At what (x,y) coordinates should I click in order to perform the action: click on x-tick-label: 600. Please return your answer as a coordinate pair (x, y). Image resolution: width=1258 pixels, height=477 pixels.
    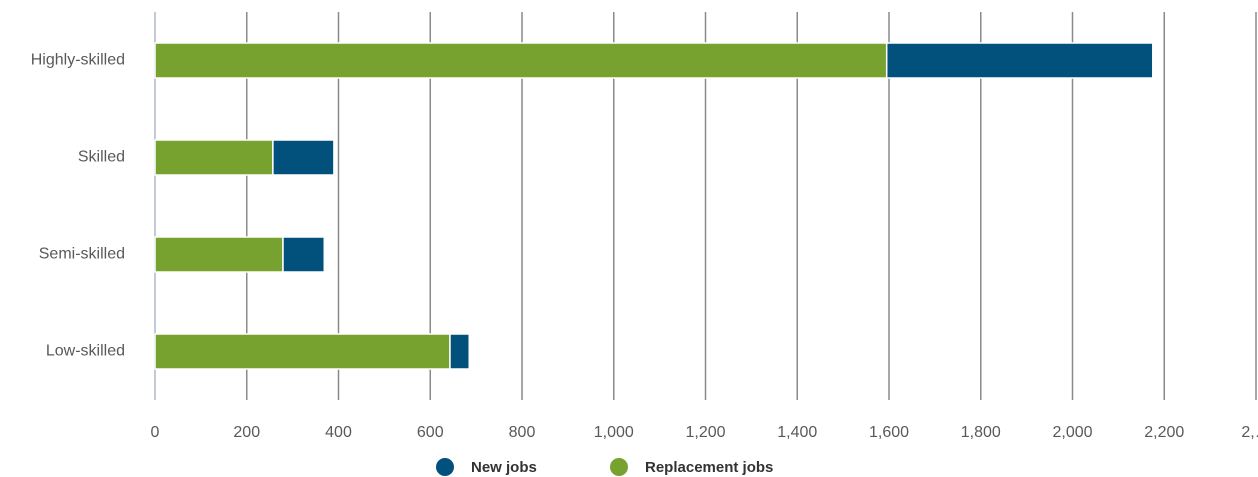
    Looking at the image, I should click on (430, 432).